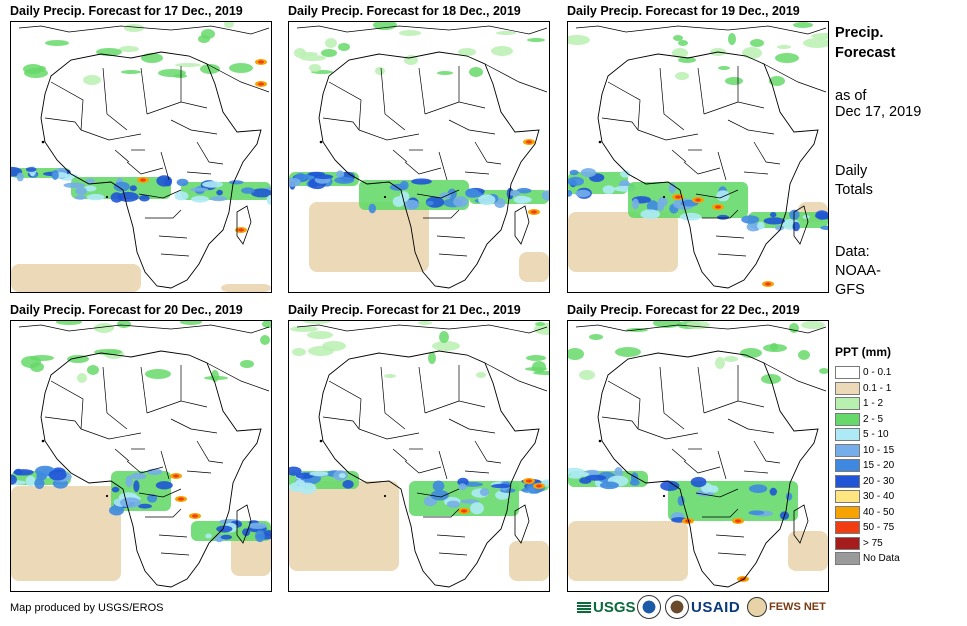 Image resolution: width=967 pixels, height=626 pixels. I want to click on panel-title: Daily Precip. Forecast for 22 Dec., 2019, so click(683, 310).